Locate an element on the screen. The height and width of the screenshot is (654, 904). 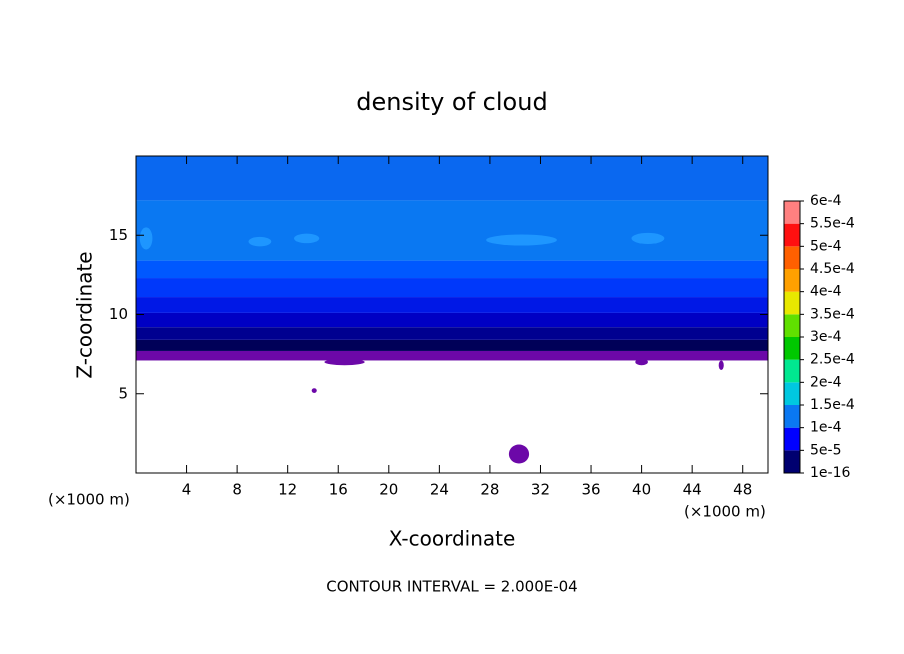
x-tick-label: 12 is located at coordinates (287, 490).